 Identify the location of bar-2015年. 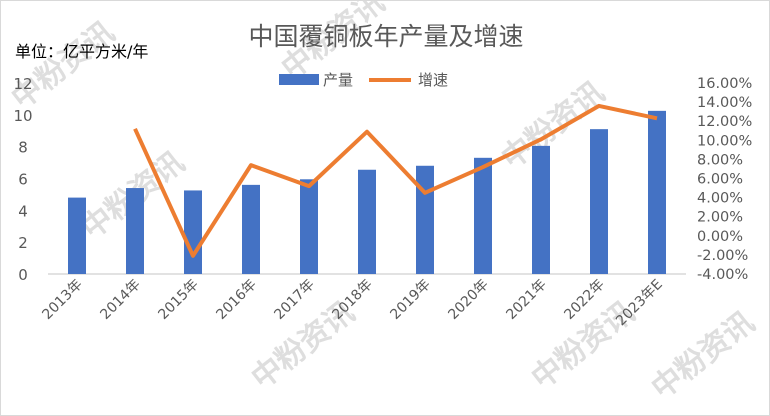
(193, 232).